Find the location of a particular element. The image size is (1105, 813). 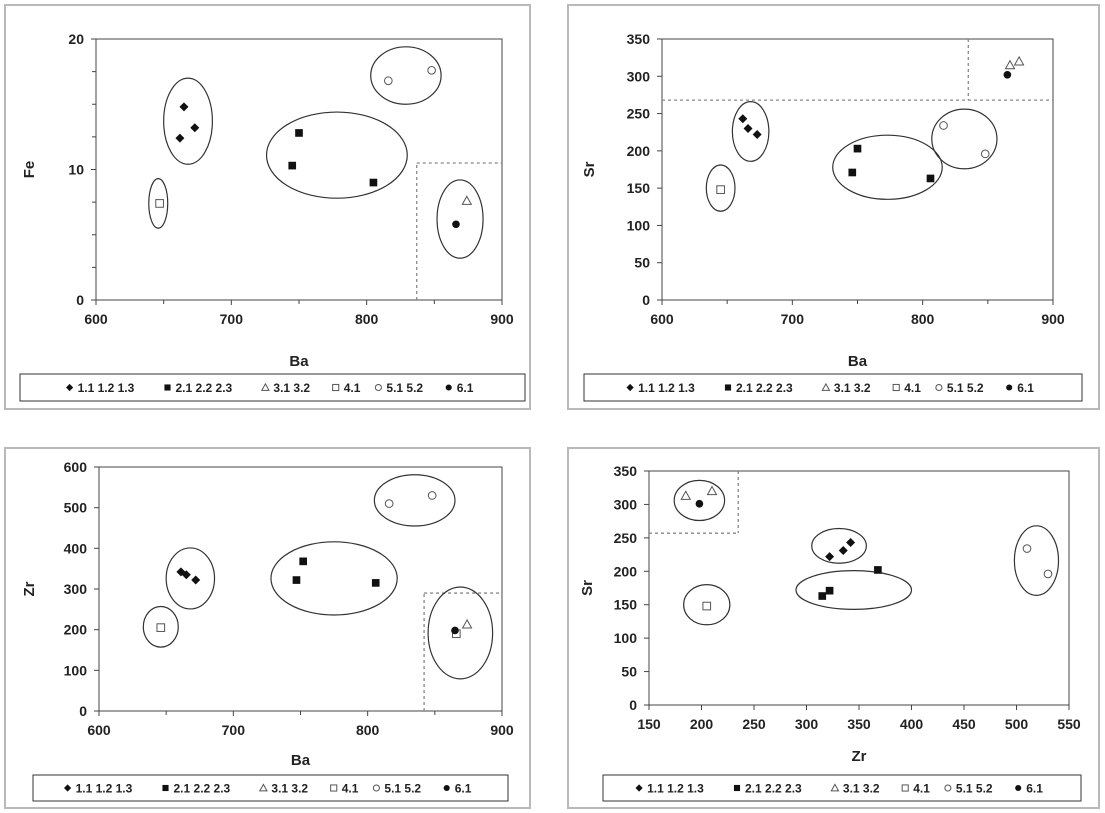

legend-label: 2.1 2.2 2.3 is located at coordinates (204, 388).